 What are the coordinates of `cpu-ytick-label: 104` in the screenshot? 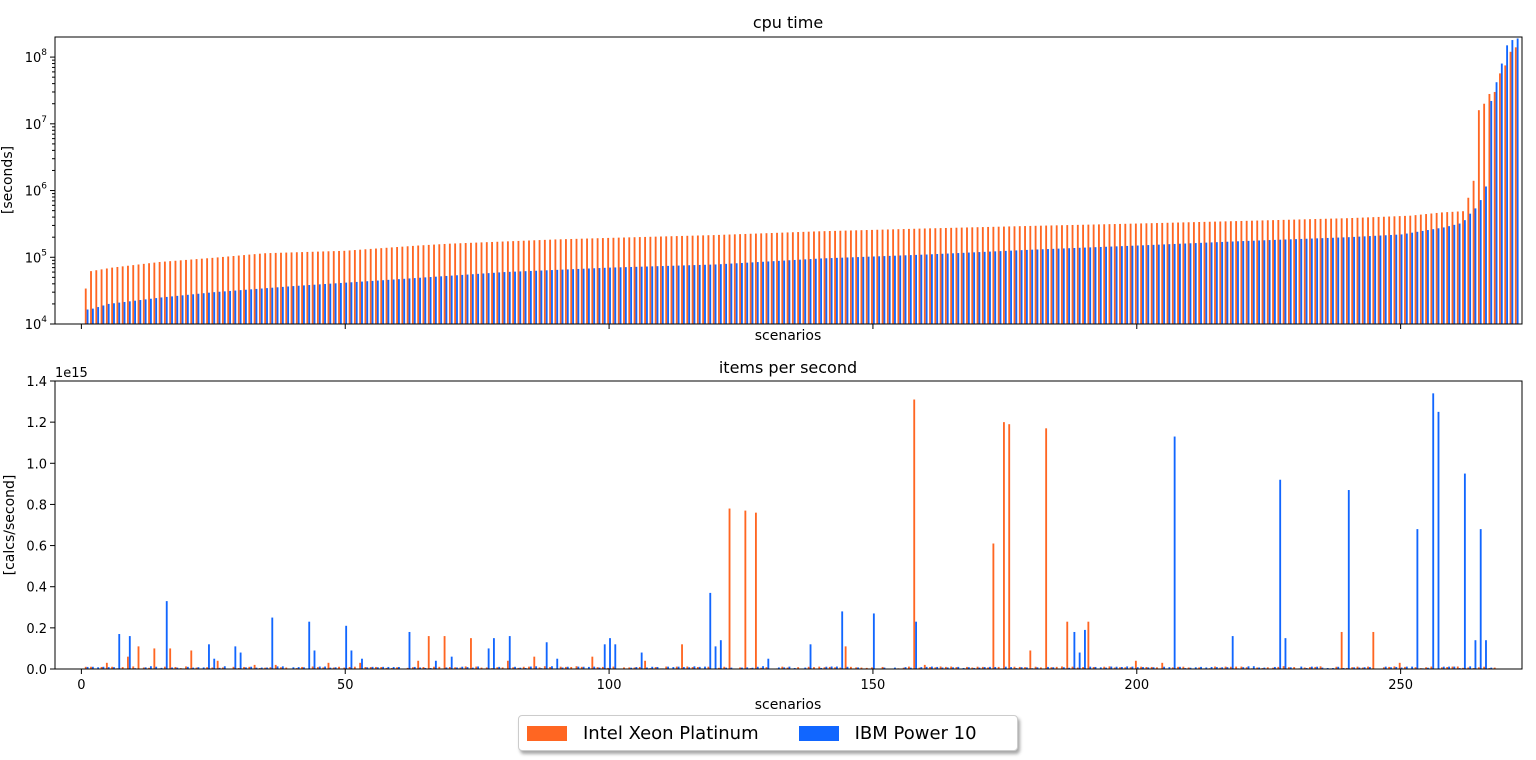 It's located at (36, 324).